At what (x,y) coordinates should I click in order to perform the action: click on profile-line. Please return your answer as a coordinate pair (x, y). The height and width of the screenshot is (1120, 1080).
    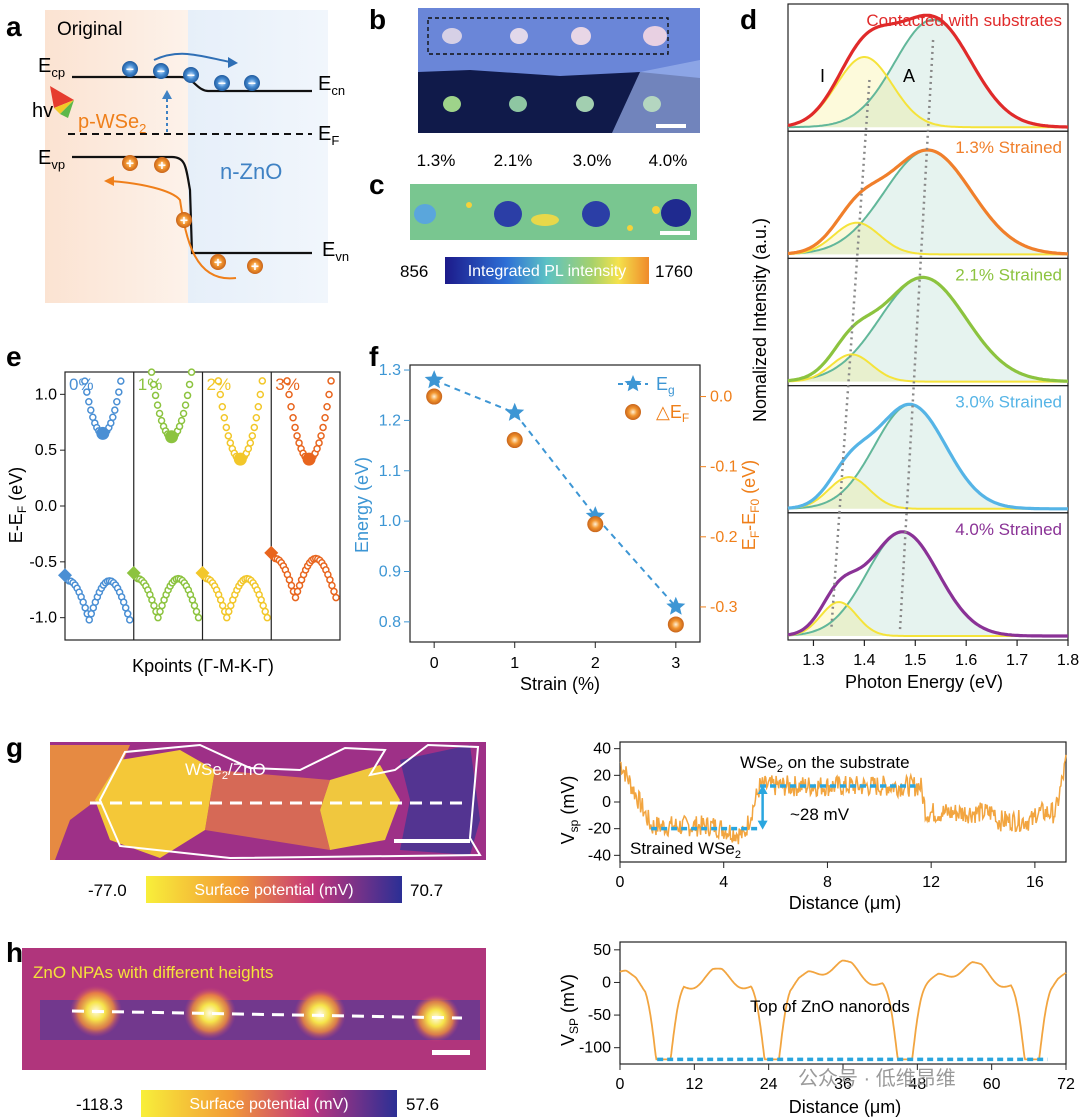
    Looking at the image, I should click on (843, 799).